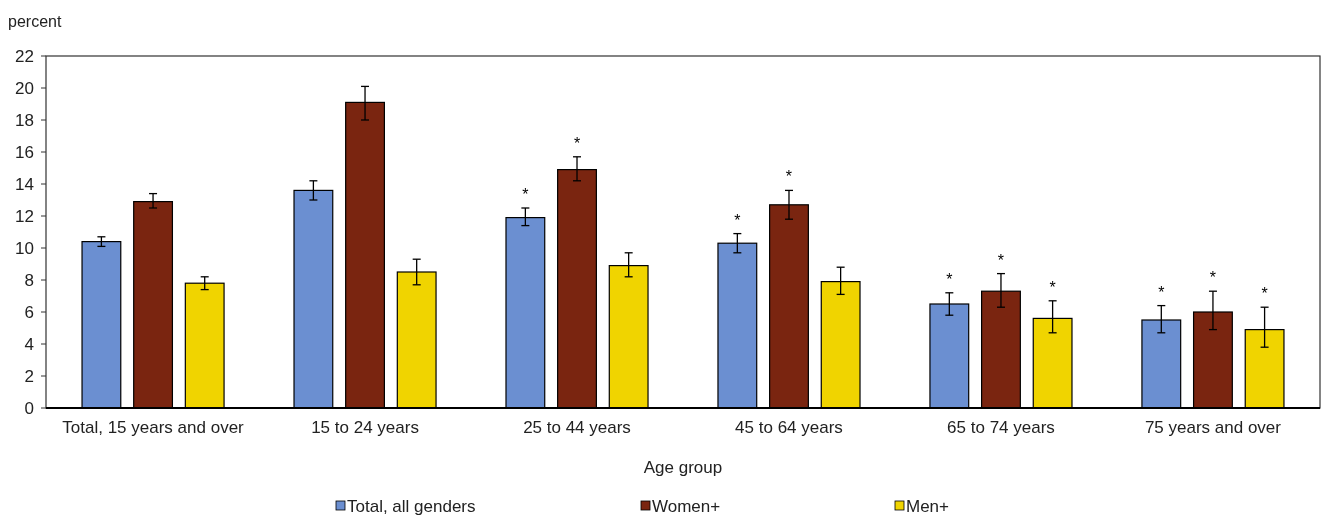 The image size is (1323, 521). What do you see at coordinates (928, 506) in the screenshot?
I see `legend-label: Men+` at bounding box center [928, 506].